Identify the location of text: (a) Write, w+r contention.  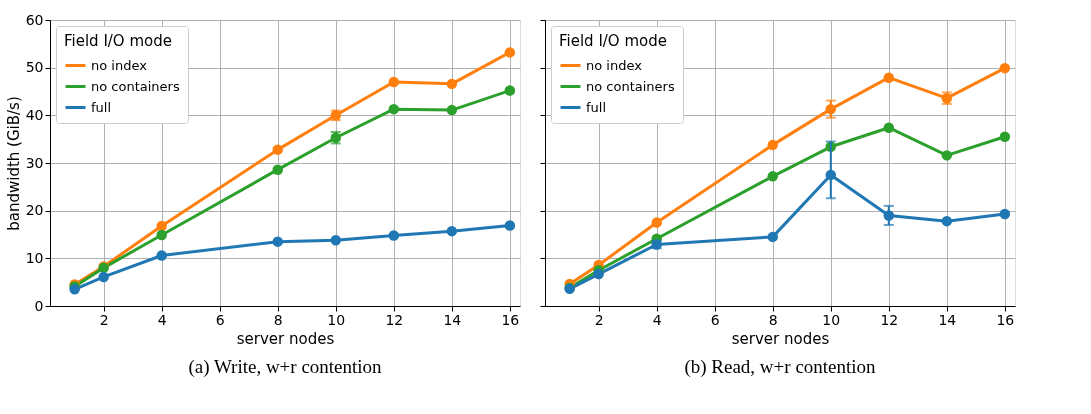
(285, 367).